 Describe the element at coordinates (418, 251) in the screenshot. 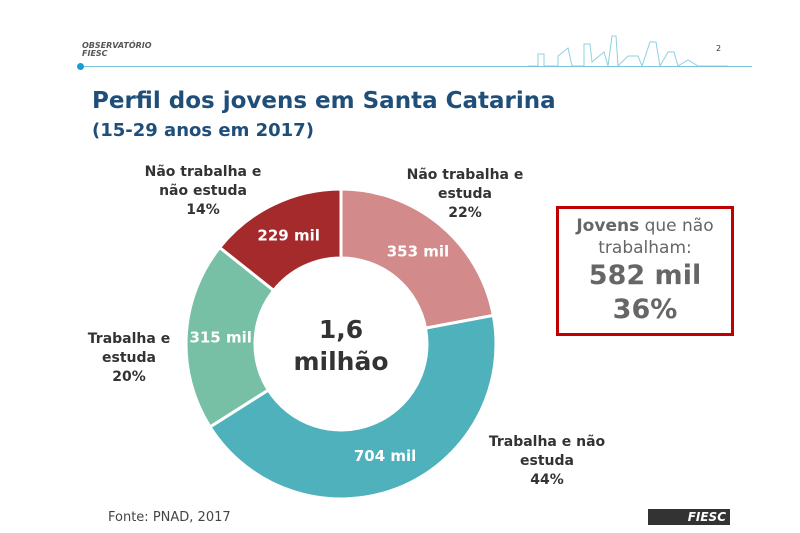

I see `slice-value-label: 353 mil` at that location.